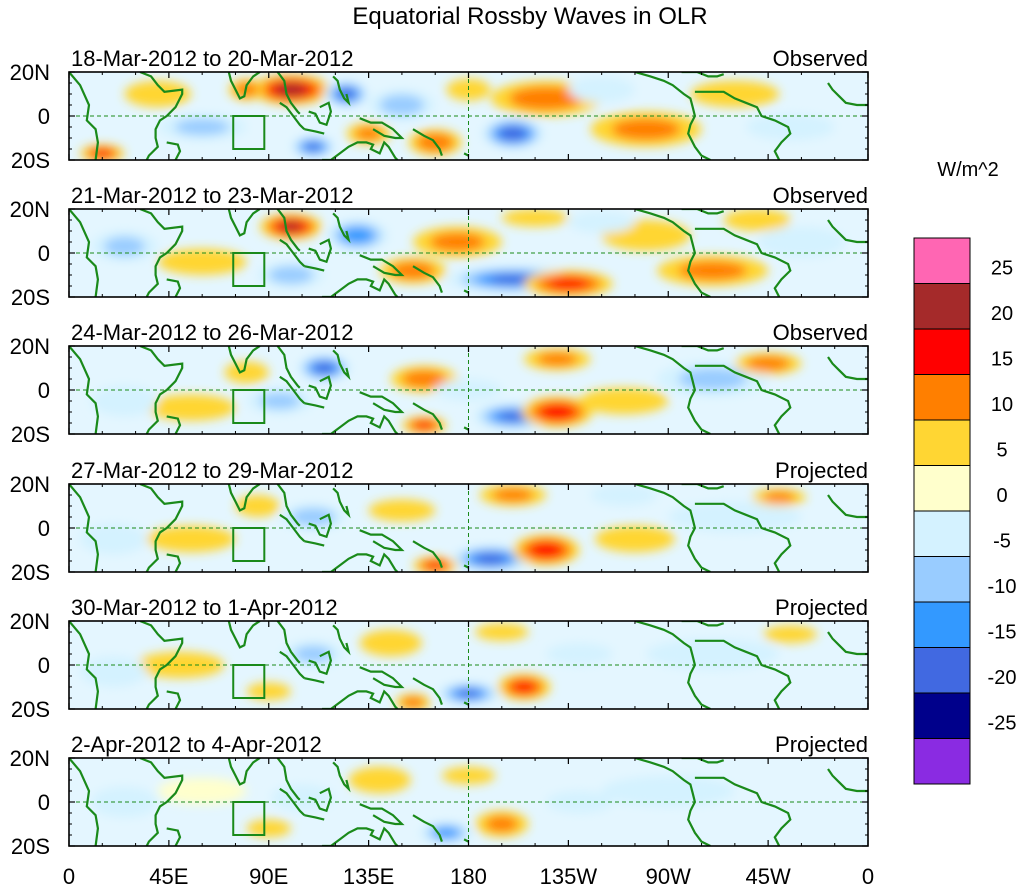  Describe the element at coordinates (168, 876) in the screenshot. I see `x-tick-label: 45E` at that location.